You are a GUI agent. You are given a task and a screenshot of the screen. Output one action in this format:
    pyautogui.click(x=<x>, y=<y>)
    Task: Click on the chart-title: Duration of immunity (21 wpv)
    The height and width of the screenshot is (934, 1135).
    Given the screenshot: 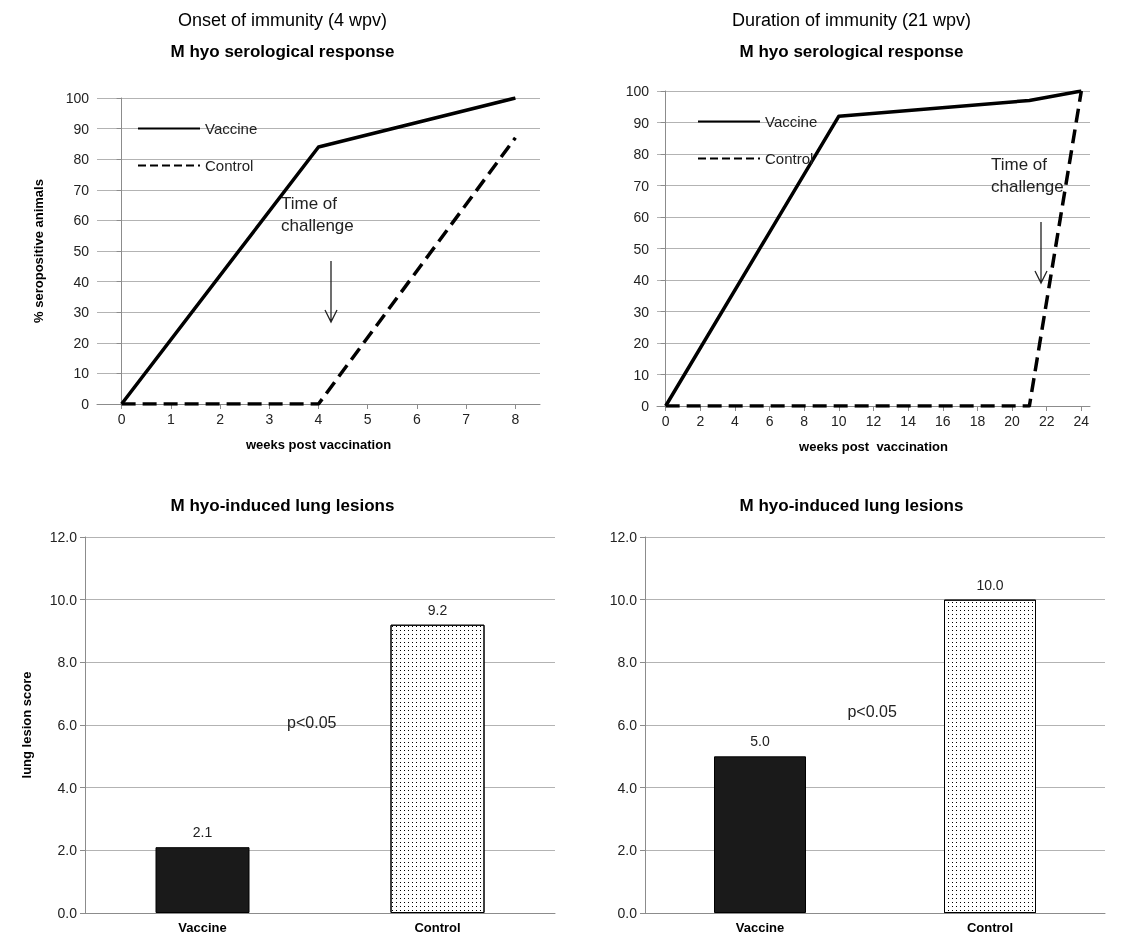 What is the action you would take?
    pyautogui.click(x=851, y=20)
    